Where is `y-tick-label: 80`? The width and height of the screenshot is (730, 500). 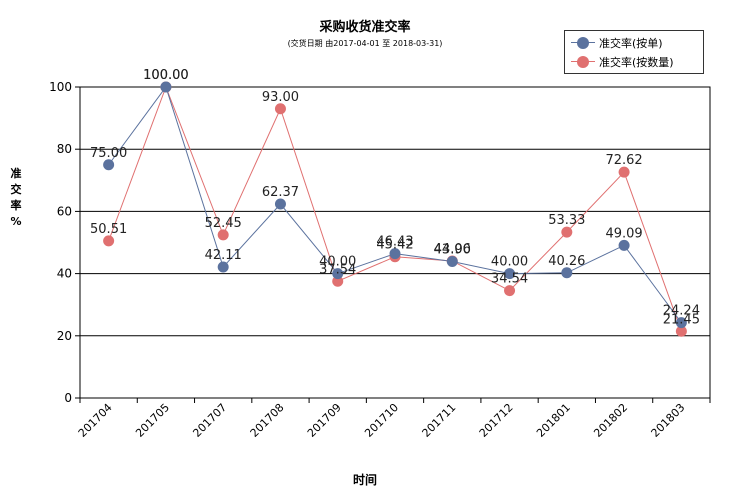
y-tick-label: 80 is located at coordinates (64, 149).